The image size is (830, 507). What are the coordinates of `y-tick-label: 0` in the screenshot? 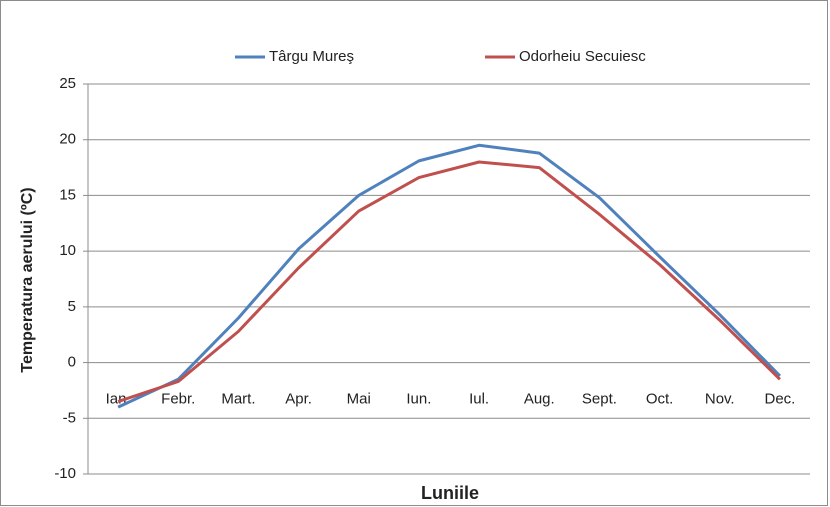 It's located at (72, 362).